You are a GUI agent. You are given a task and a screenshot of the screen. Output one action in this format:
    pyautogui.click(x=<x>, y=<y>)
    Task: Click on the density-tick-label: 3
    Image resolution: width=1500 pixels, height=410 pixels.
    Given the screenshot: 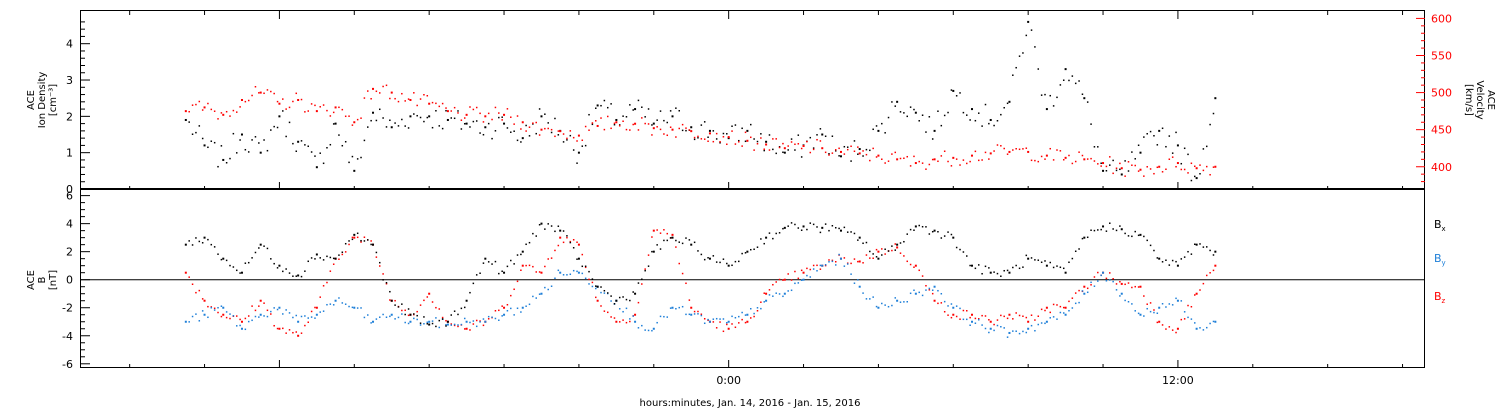 What is the action you would take?
    pyautogui.click(x=69, y=80)
    